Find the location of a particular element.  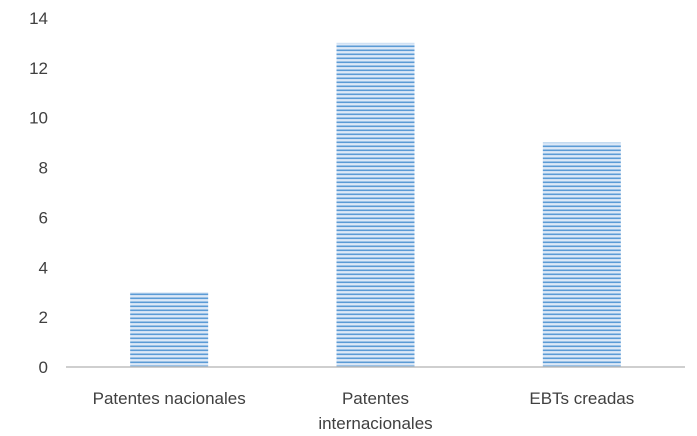

y-tick-label: 14 is located at coordinates (38, 18).